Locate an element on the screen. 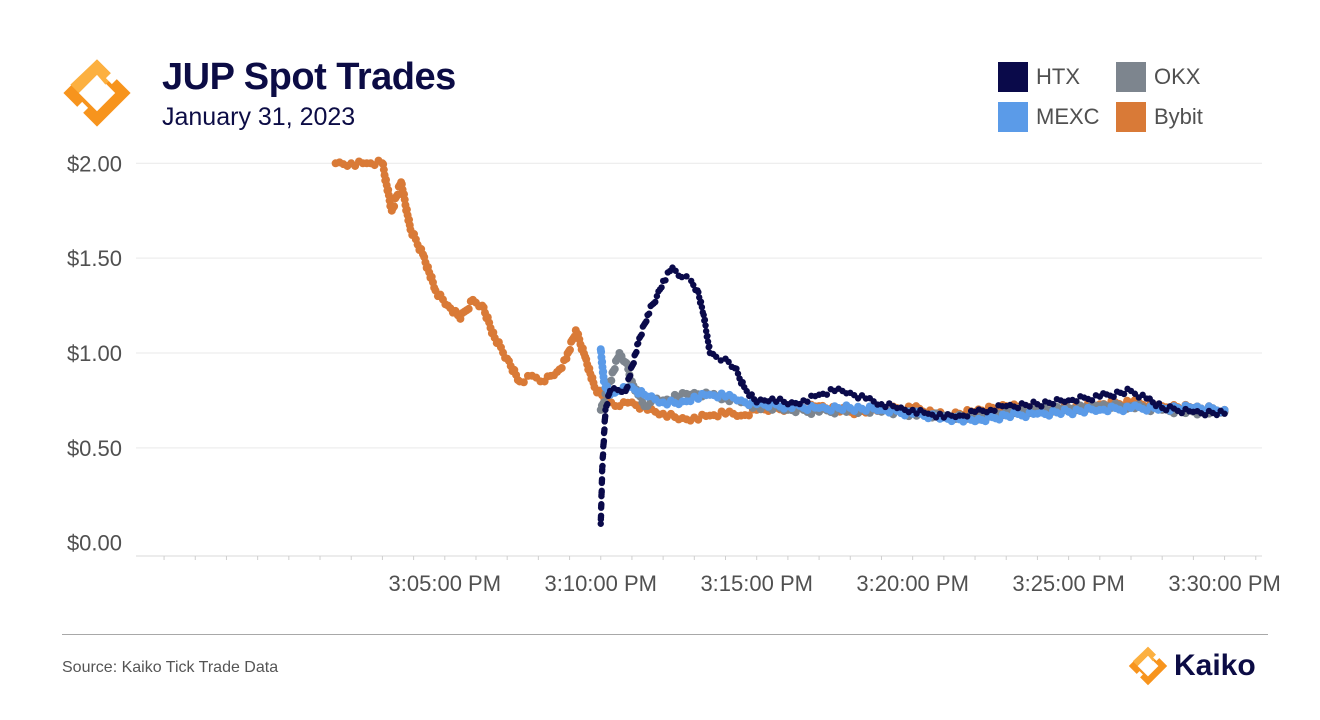 Image resolution: width=1320 pixels, height=720 pixels. brand-name: Kaiko is located at coordinates (1215, 665).